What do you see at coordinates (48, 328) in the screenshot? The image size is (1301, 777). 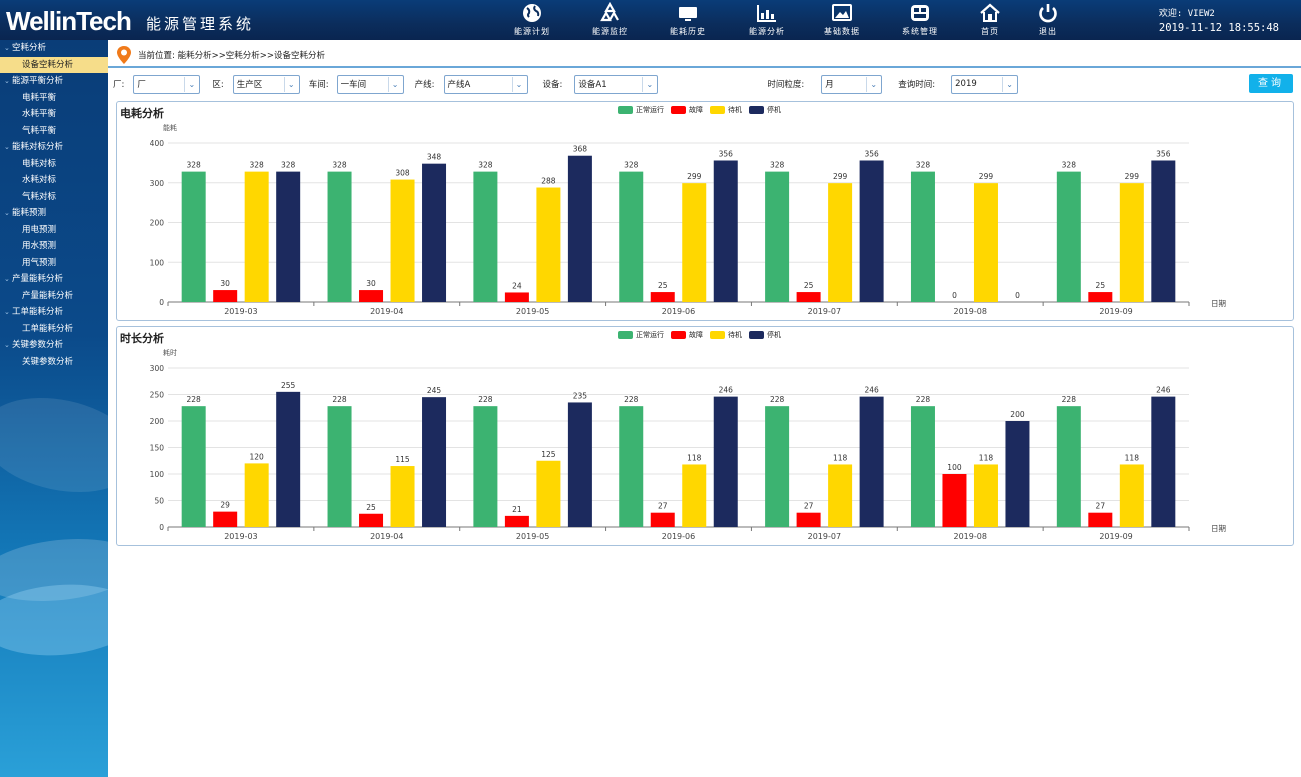 I see `sidebar-item: 工单能耗分析` at bounding box center [48, 328].